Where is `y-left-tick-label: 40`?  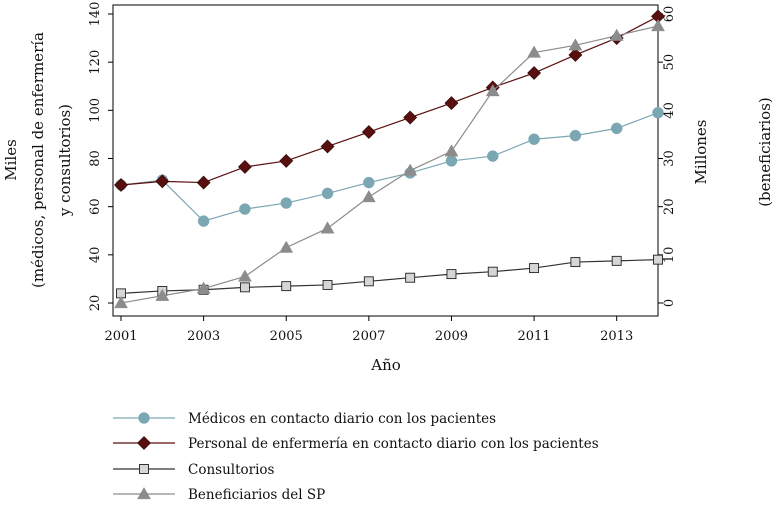
y-left-tick-label: 40 is located at coordinates (95, 255).